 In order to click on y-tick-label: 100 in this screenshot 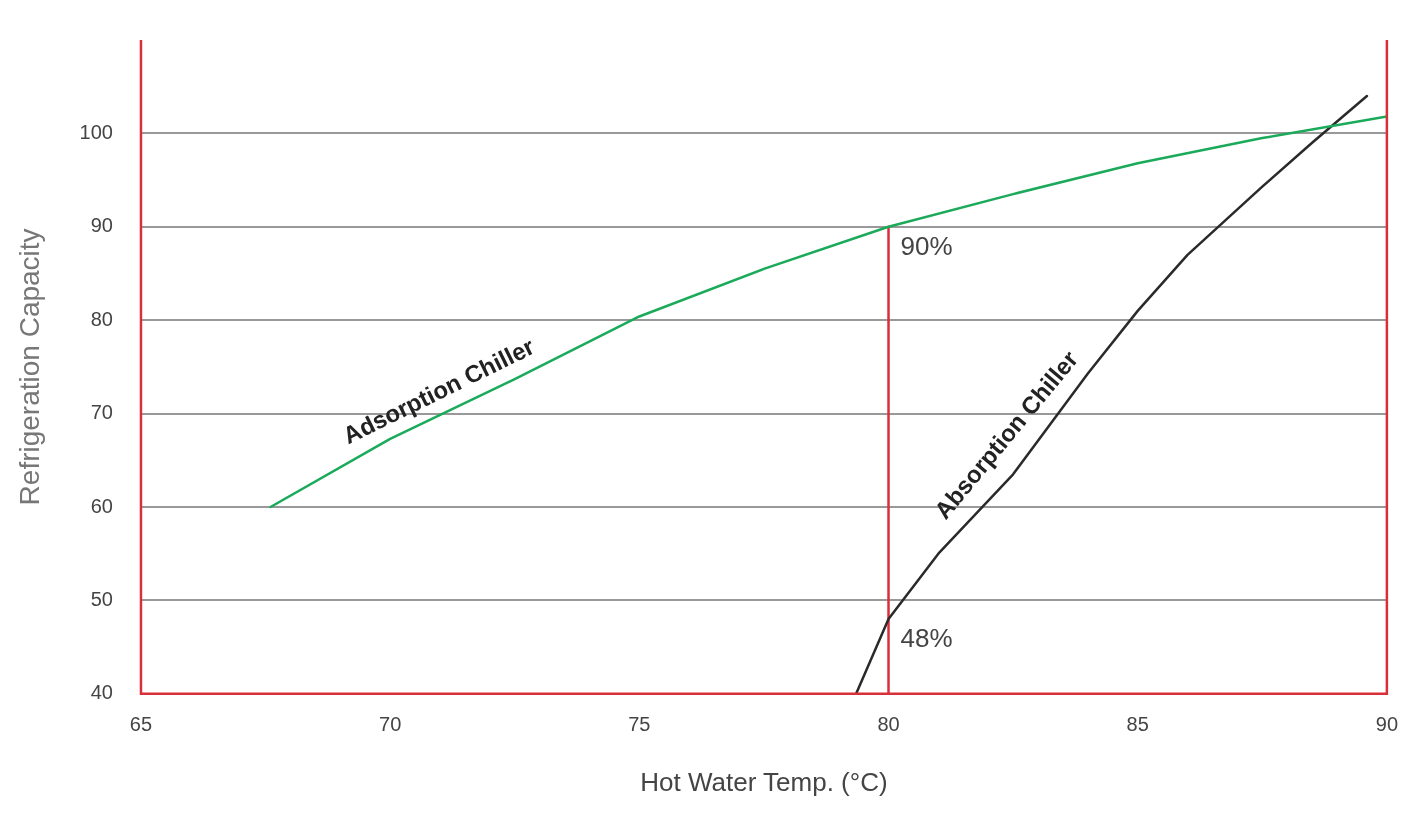, I will do `click(96, 131)`.